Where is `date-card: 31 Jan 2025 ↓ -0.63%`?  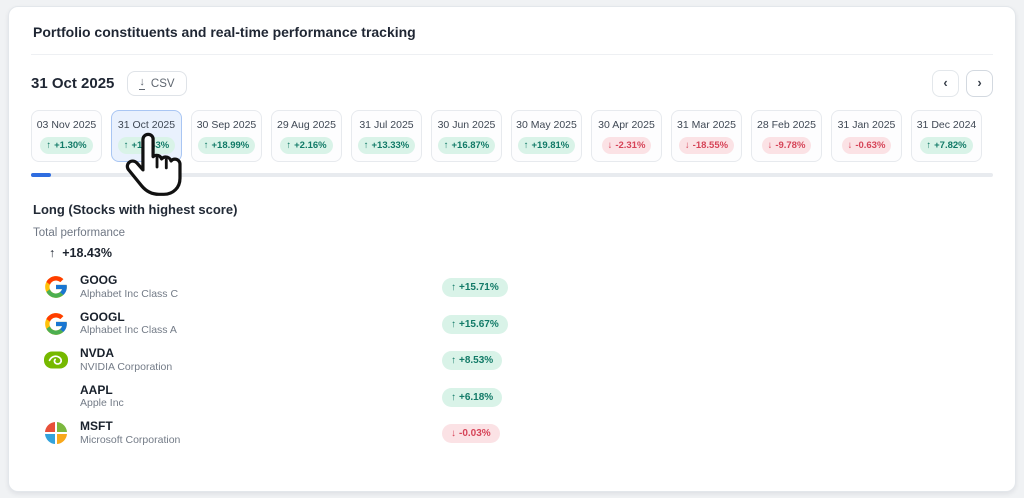 date-card: 31 Jan 2025 ↓ -0.63% is located at coordinates (866, 136).